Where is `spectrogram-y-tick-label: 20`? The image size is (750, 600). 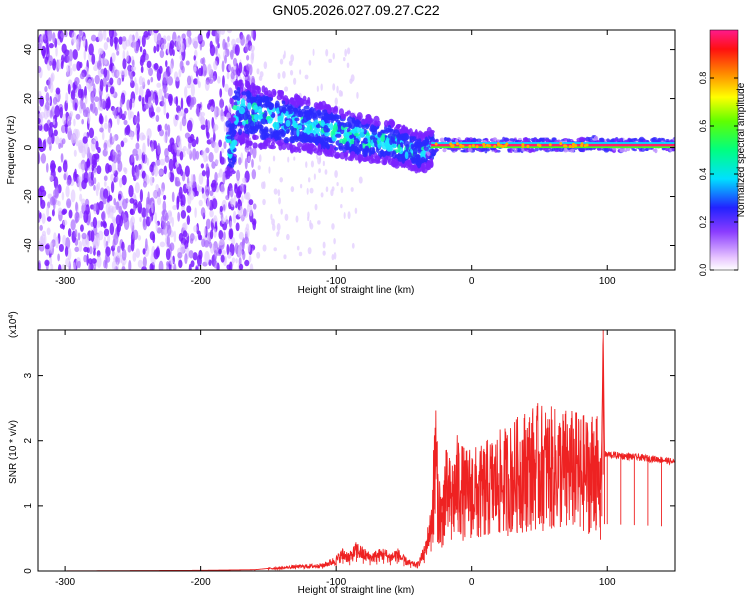 spectrogram-y-tick-label: 20 is located at coordinates (28, 99).